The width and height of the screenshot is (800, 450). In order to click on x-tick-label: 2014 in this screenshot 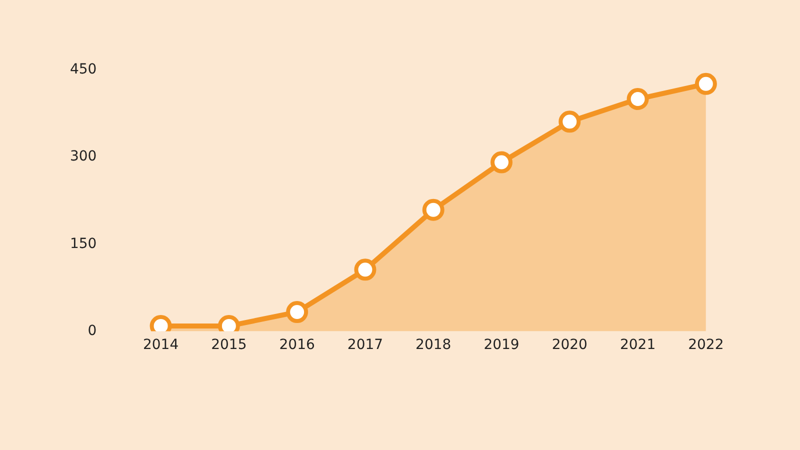, I will do `click(160, 345)`.